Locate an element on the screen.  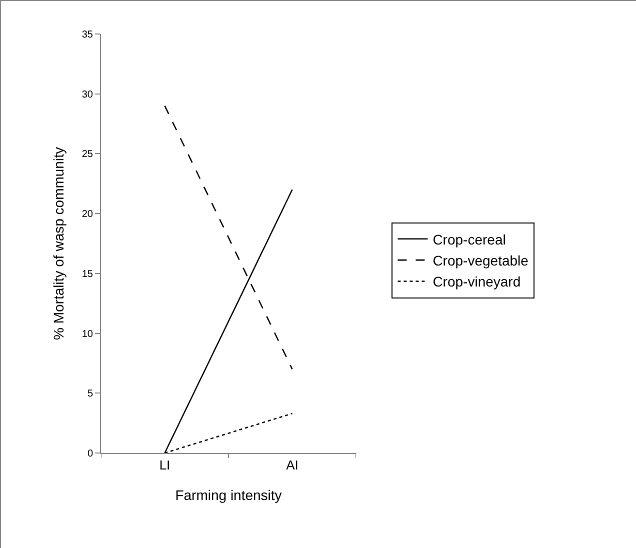
x-tick-label: LI is located at coordinates (164, 465).